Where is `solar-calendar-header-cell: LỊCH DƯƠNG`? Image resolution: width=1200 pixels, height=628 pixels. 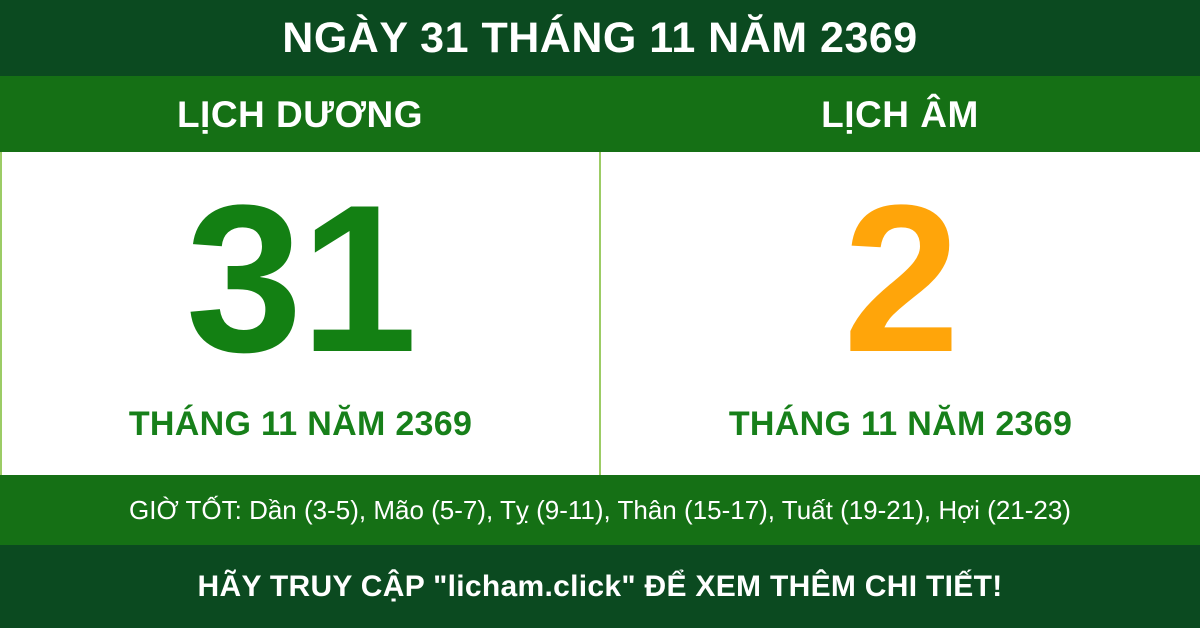 solar-calendar-header-cell: LỊCH DƯƠNG is located at coordinates (300, 114).